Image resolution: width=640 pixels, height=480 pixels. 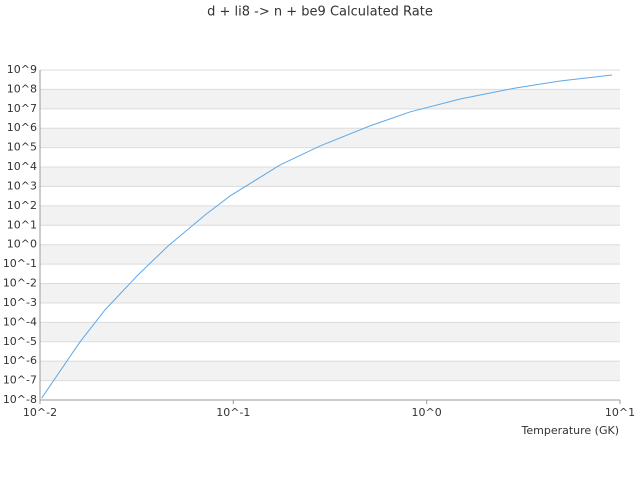 What do you see at coordinates (22, 185) in the screenshot?
I see `y-tick-label: 10^3` at bounding box center [22, 185].